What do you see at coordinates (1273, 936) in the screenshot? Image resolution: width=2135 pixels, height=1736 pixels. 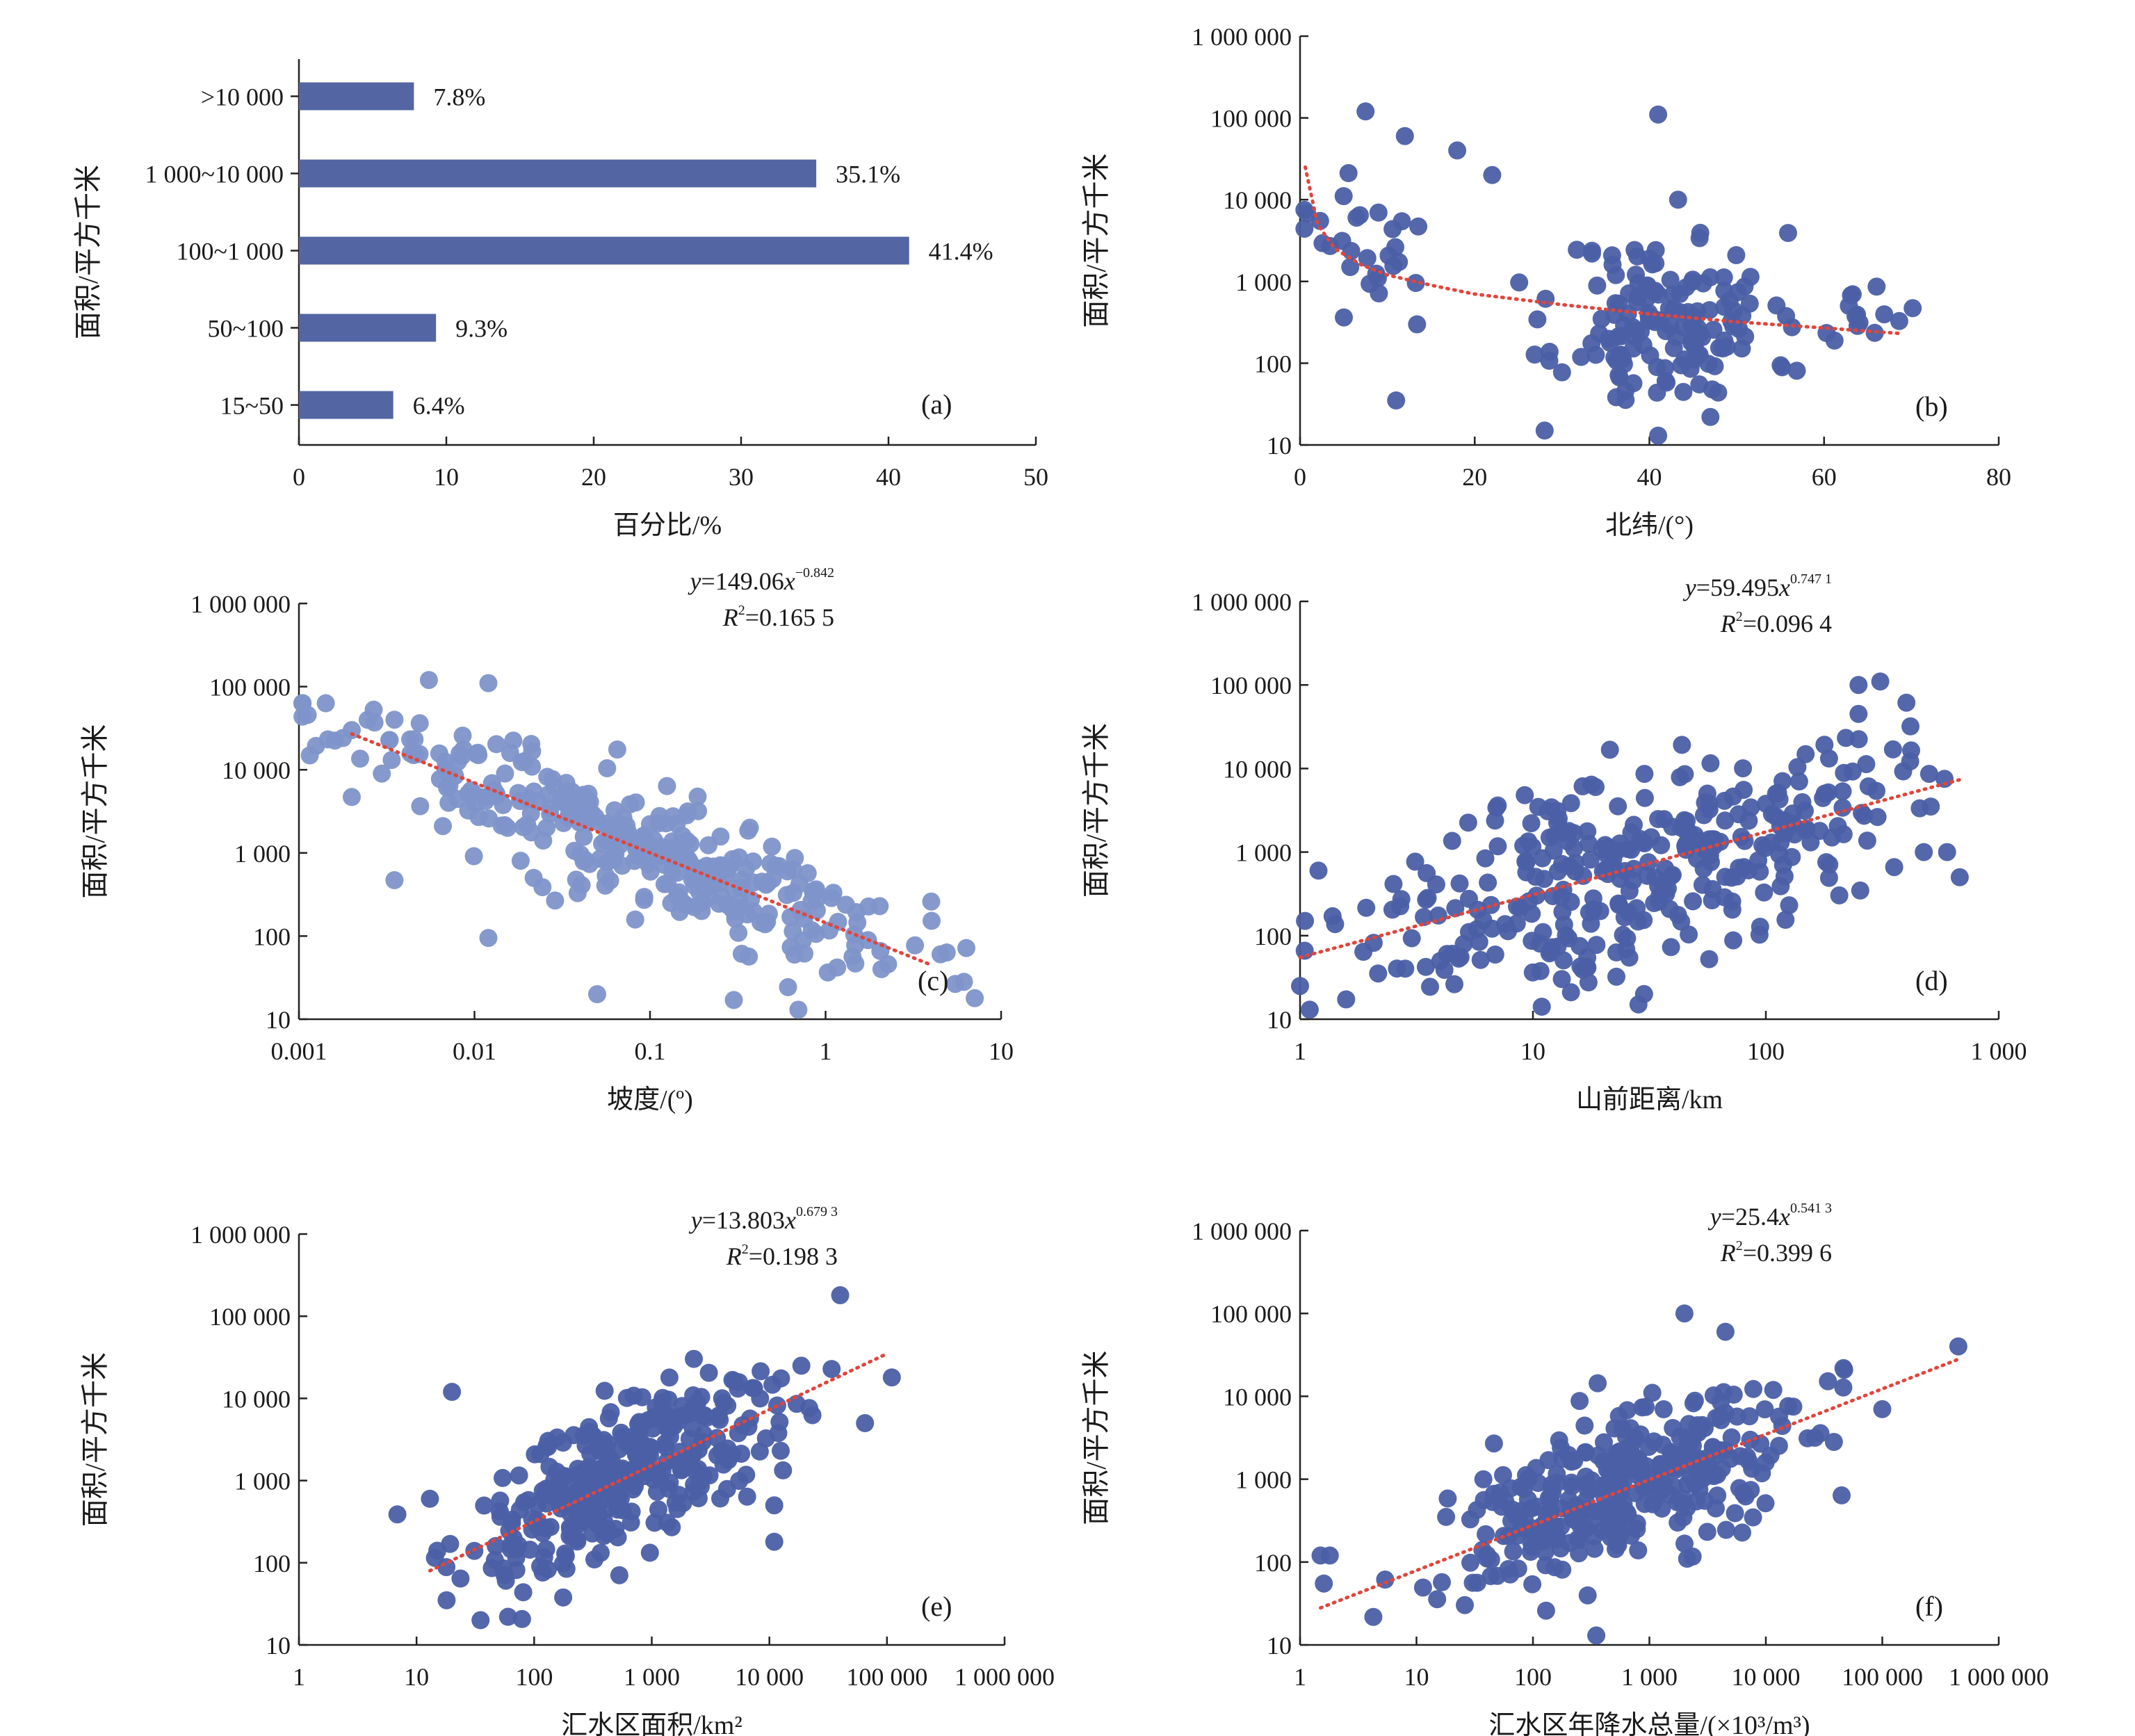 I see `y-tick-label: 100` at bounding box center [1273, 936].